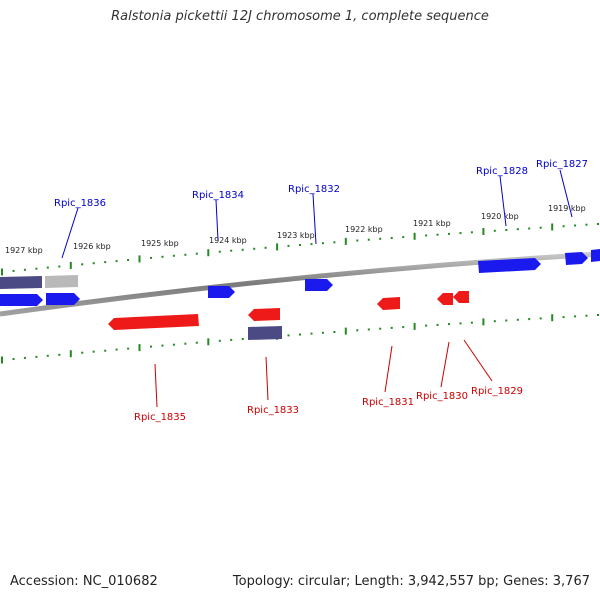 Image resolution: width=600 pixels, height=600 pixels. I want to click on gene-label-rpic-1831: Rpic_1831, so click(388, 402).